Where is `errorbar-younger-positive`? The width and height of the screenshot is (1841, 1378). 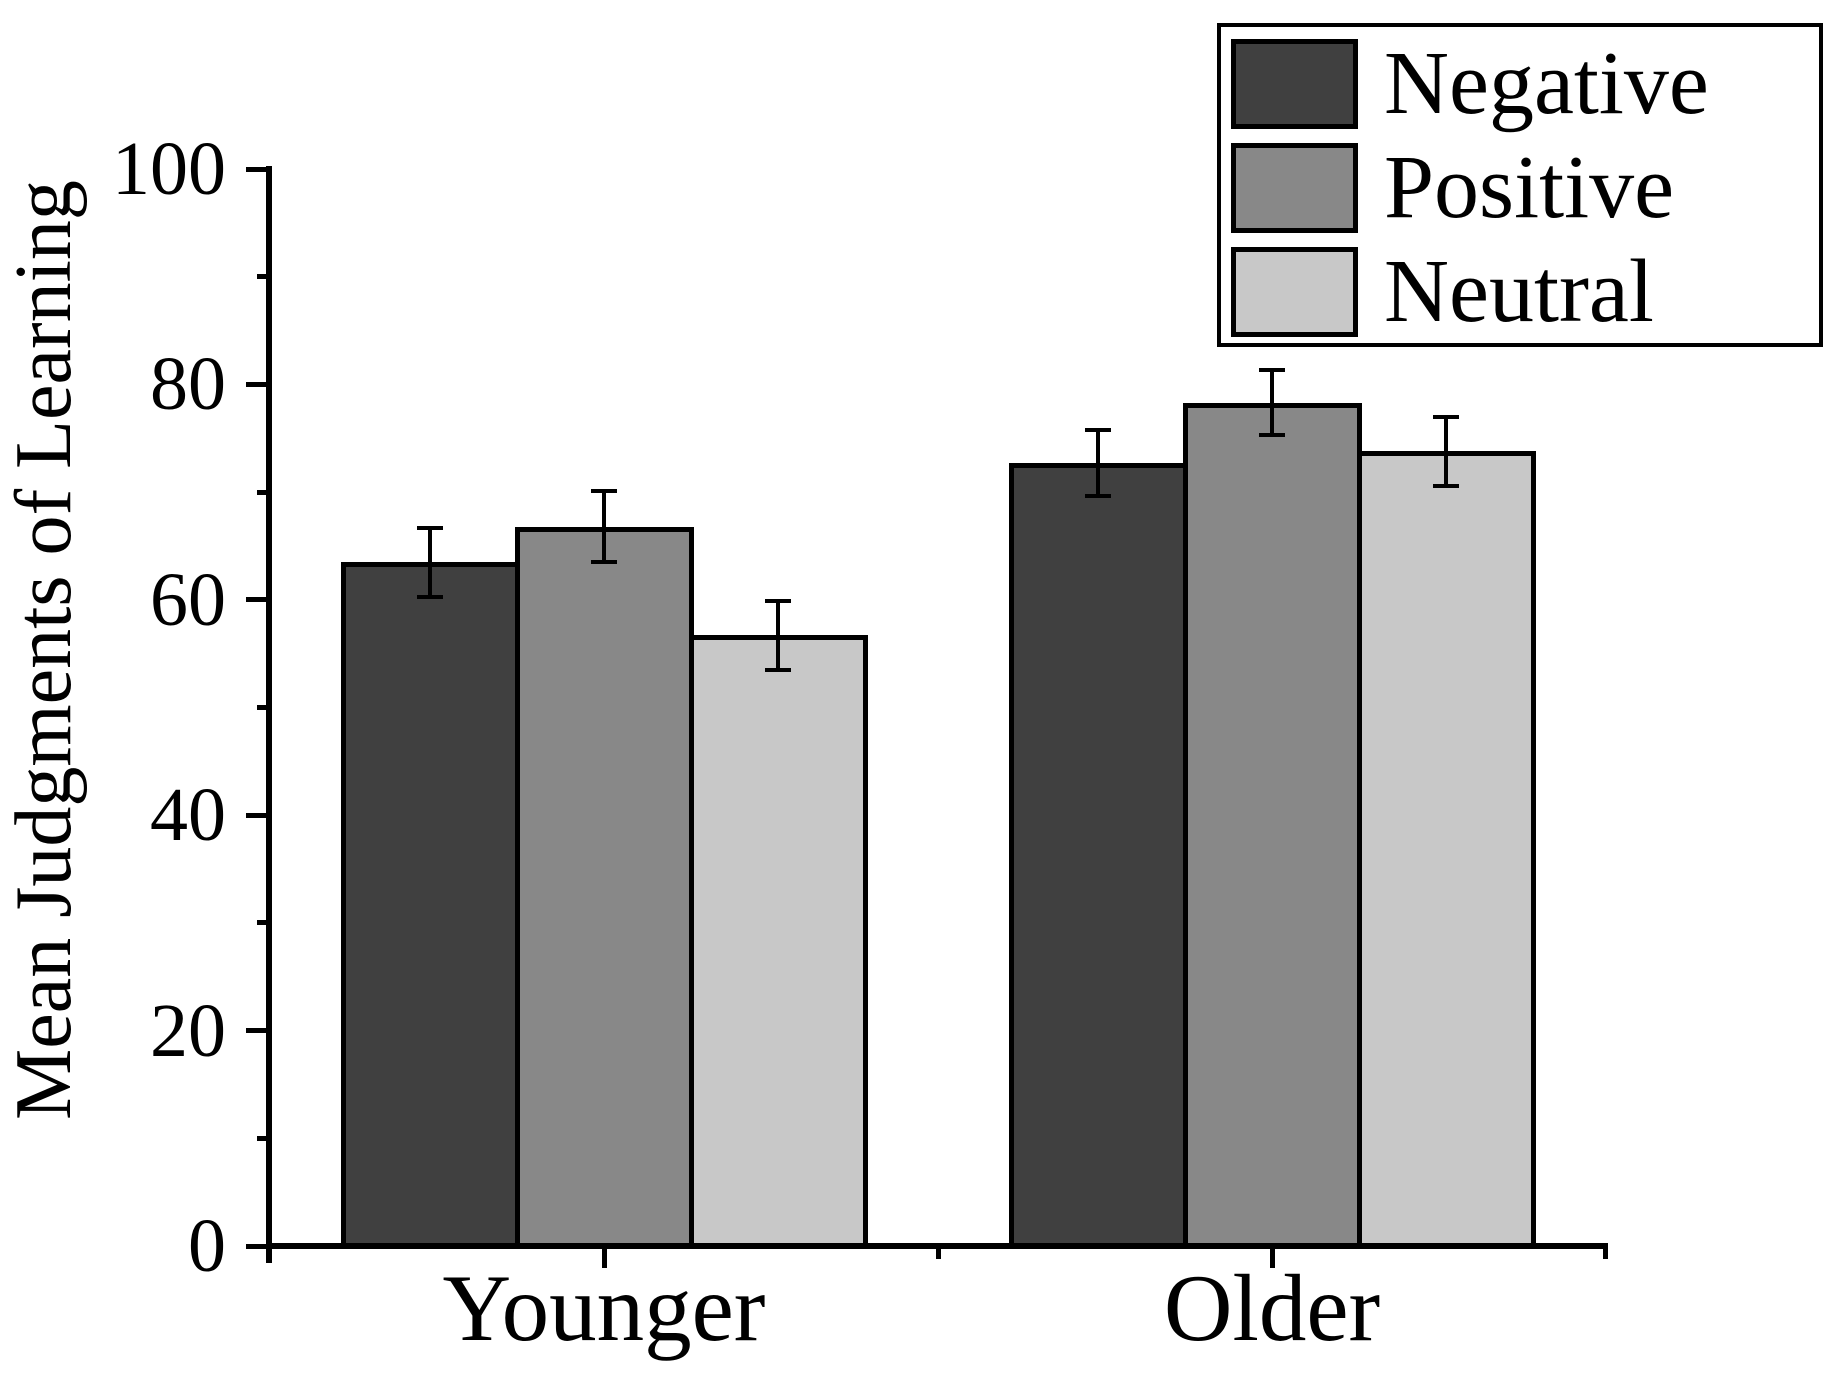
errorbar-younger-positive is located at coordinates (604, 527).